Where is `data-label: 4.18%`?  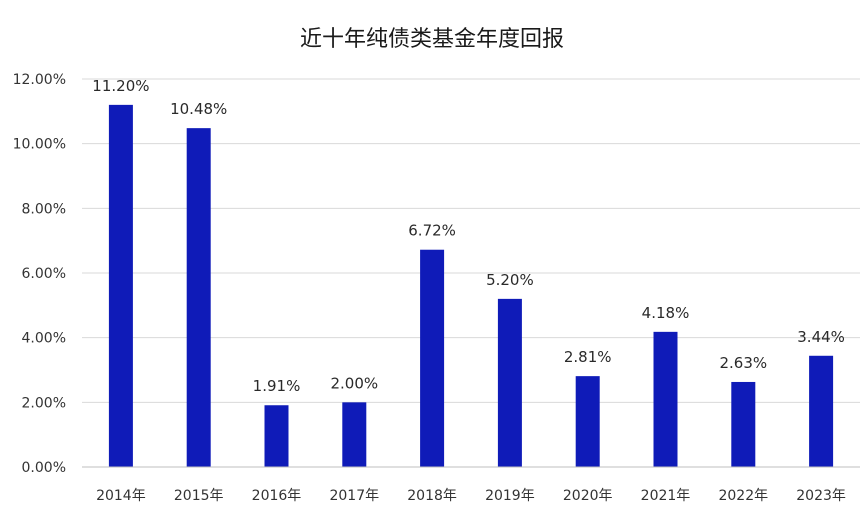 data-label: 4.18% is located at coordinates (666, 313).